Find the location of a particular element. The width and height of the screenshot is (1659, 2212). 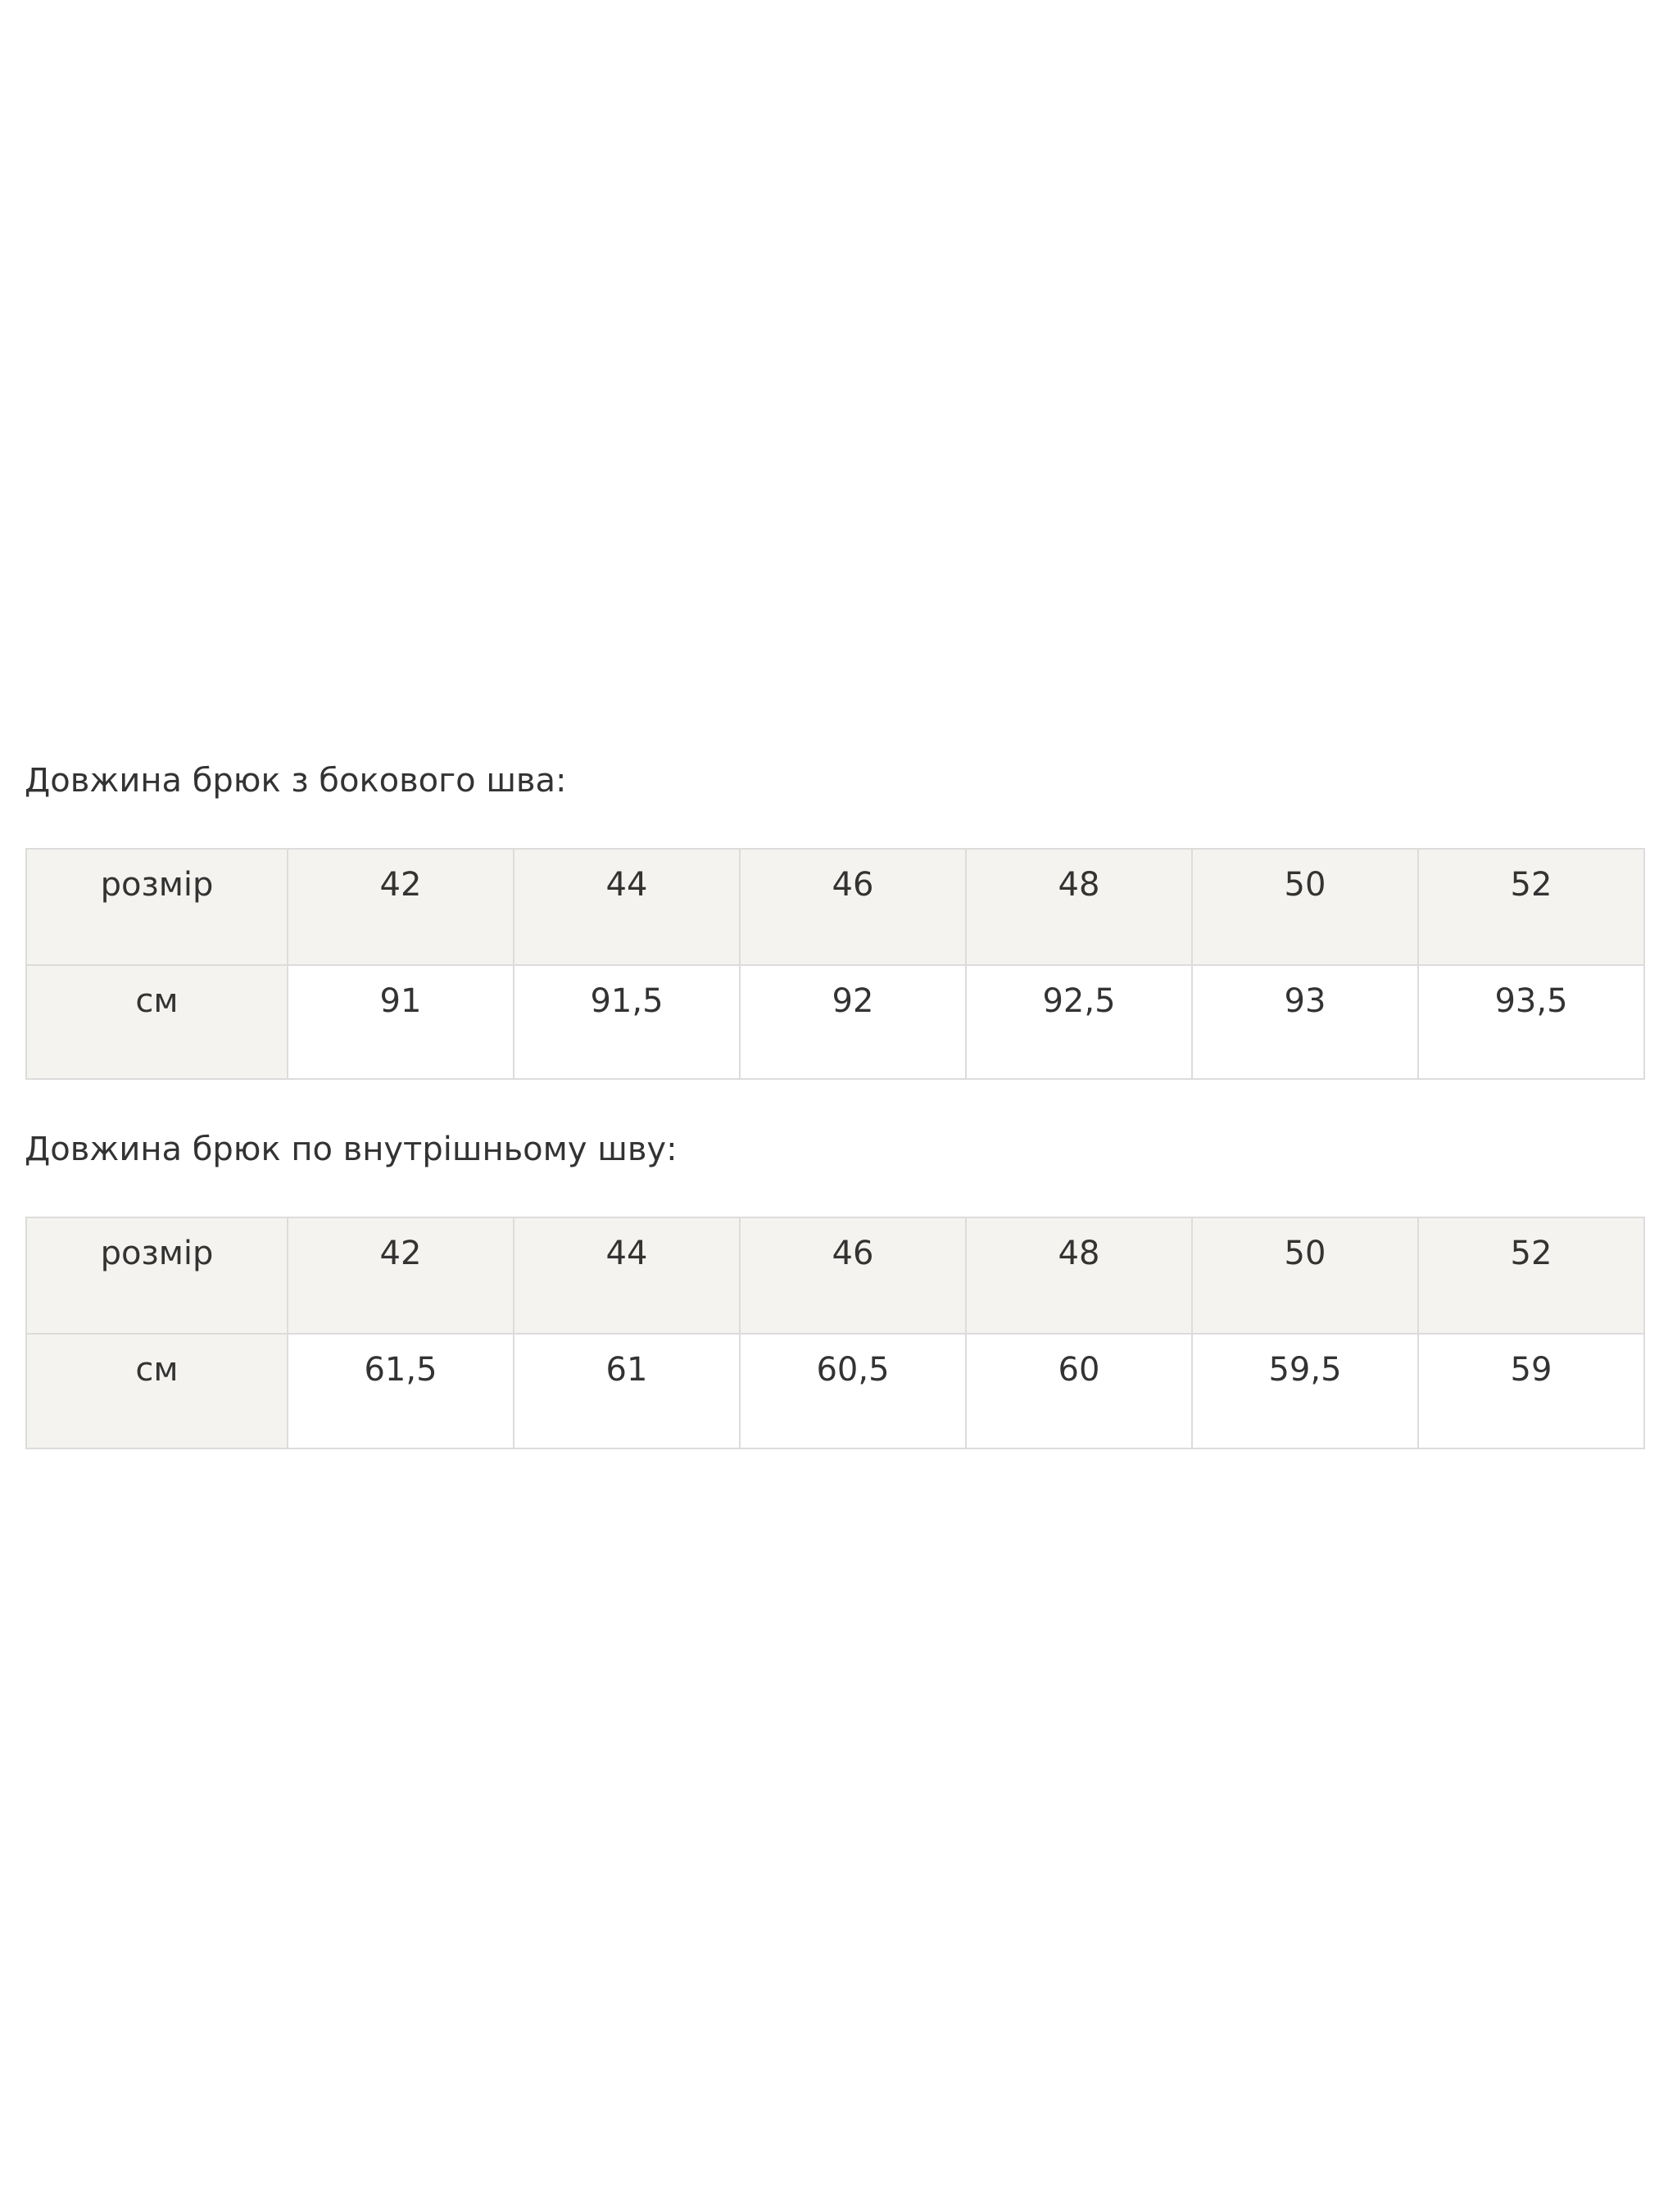

table-row: см 61,5 61 60,5 60 59,5 59 is located at coordinates (835, 1391).